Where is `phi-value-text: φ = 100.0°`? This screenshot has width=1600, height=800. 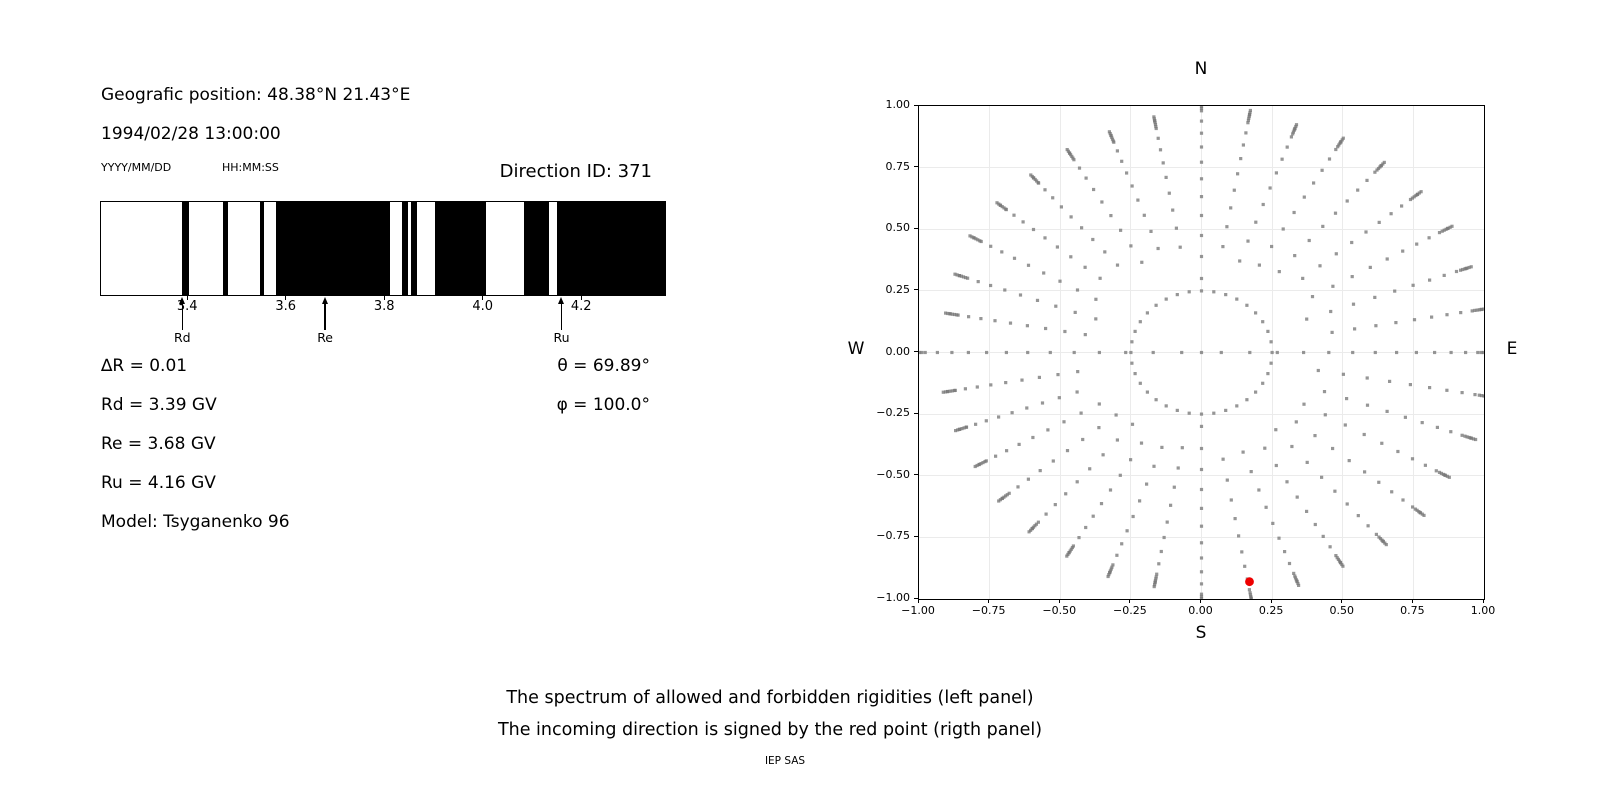 phi-value-text: φ = 100.0° is located at coordinates (603, 405).